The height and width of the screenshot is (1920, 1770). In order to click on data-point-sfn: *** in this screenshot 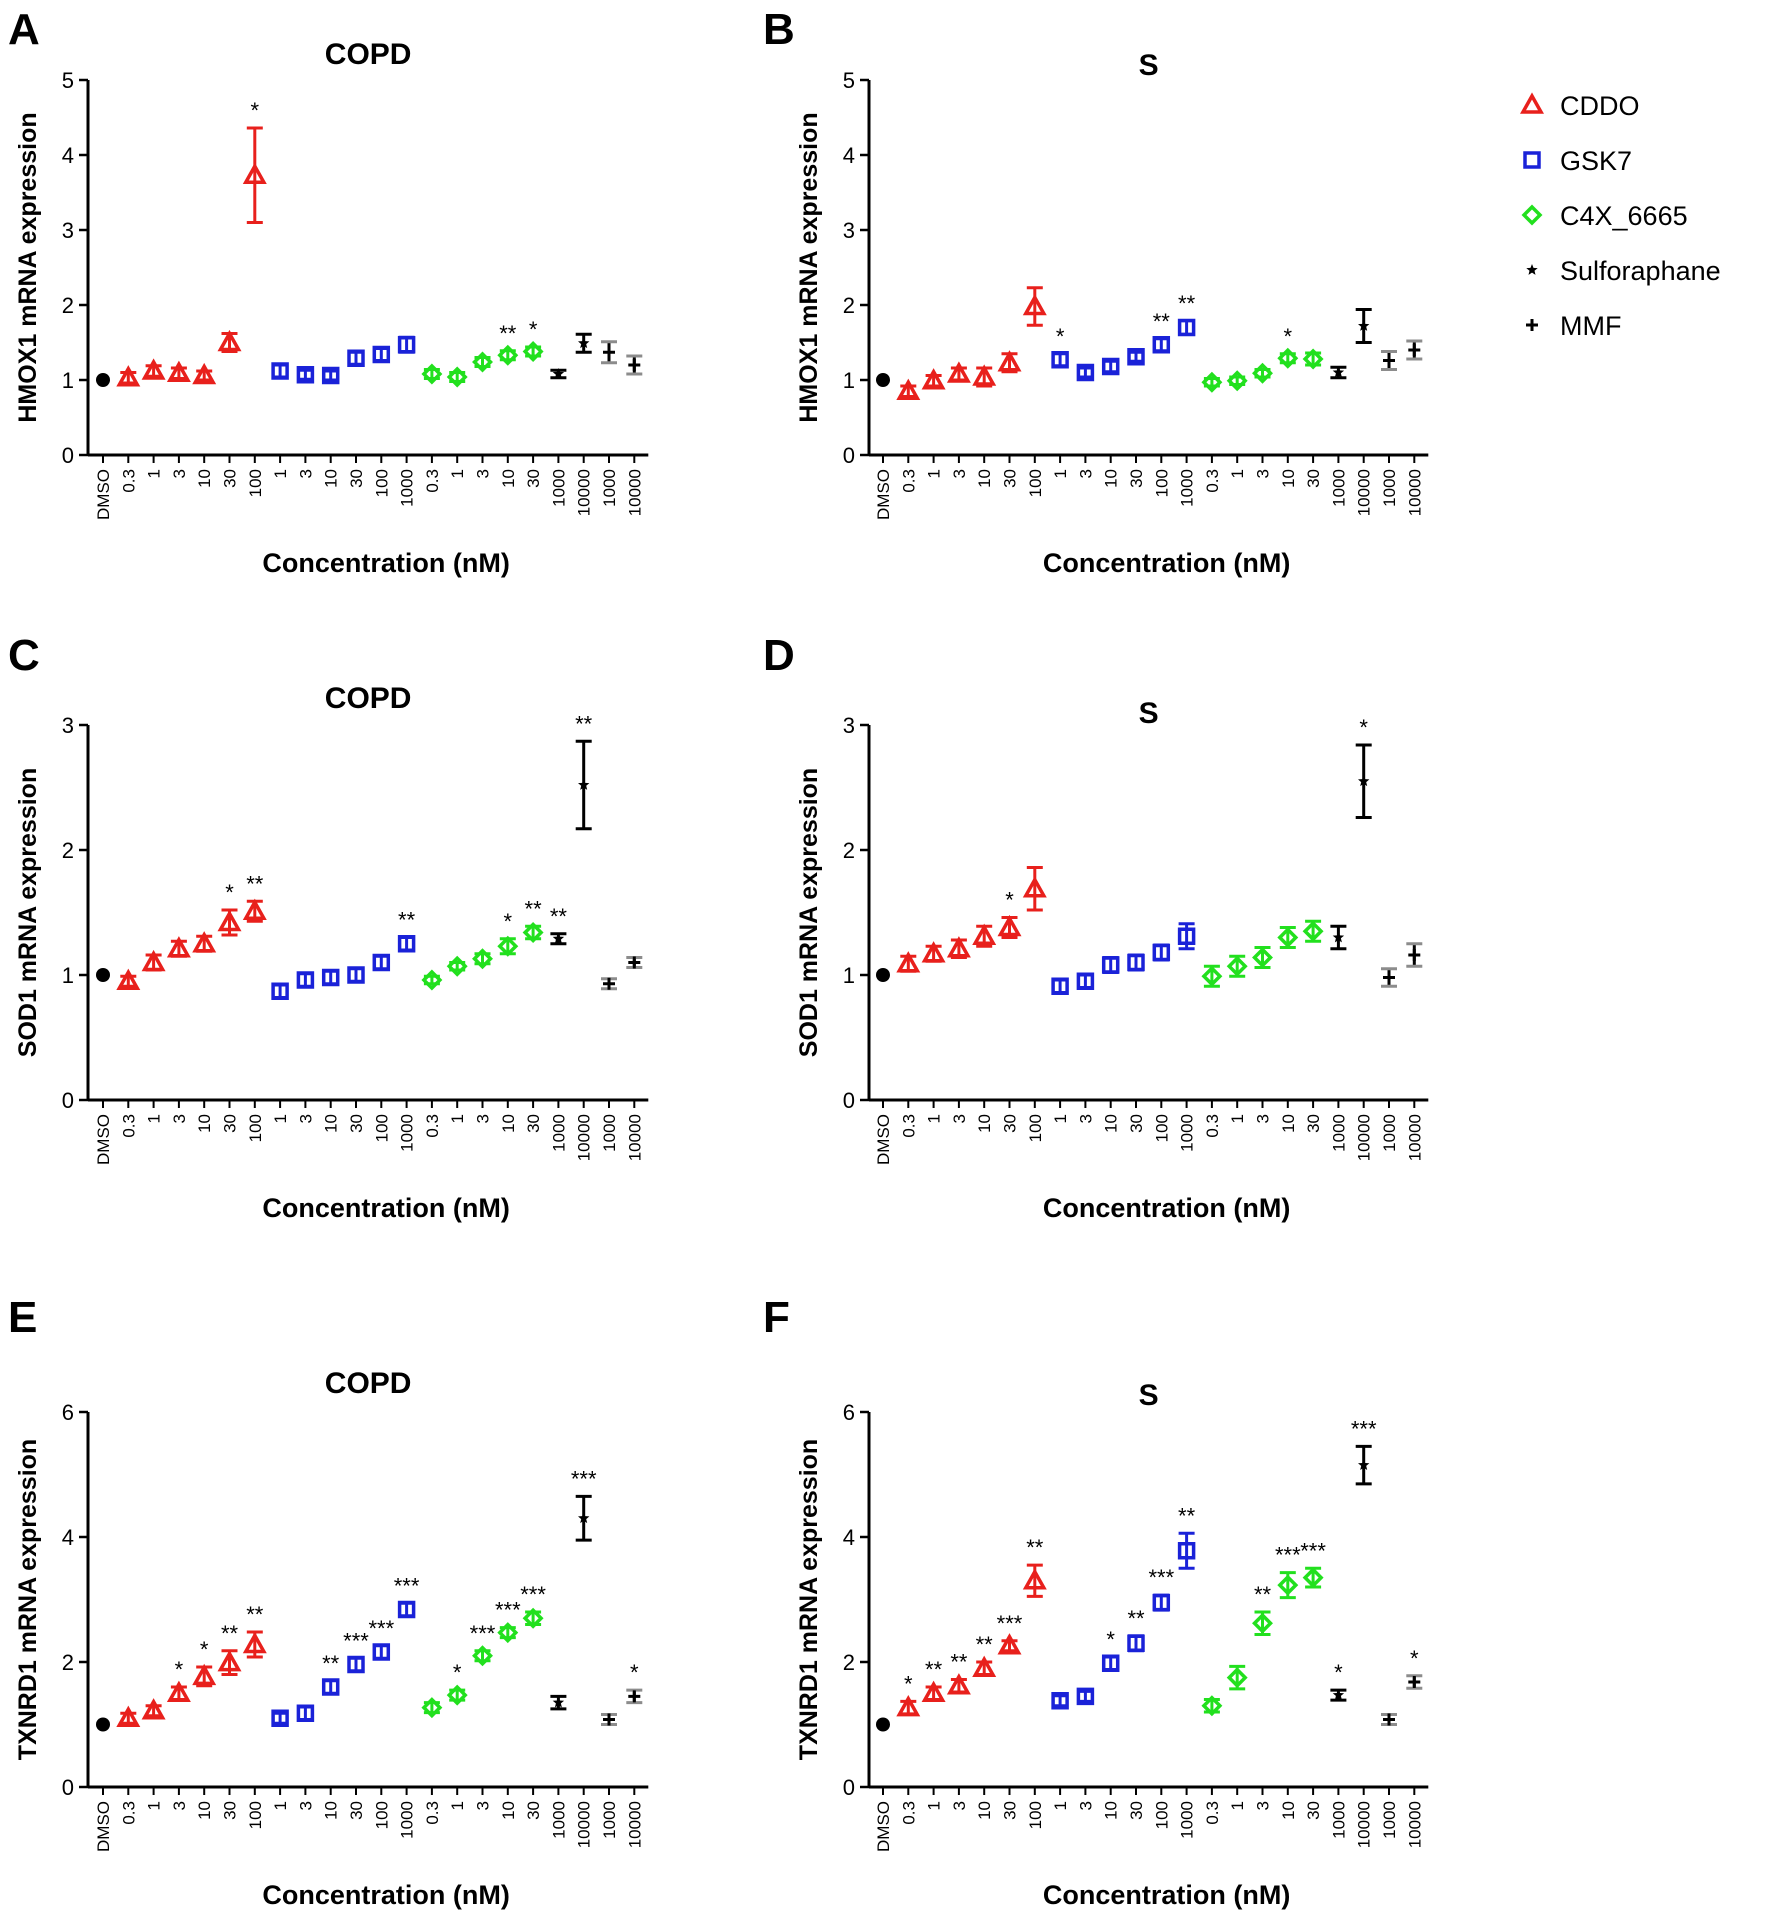, I will do `click(1364, 1451)`.